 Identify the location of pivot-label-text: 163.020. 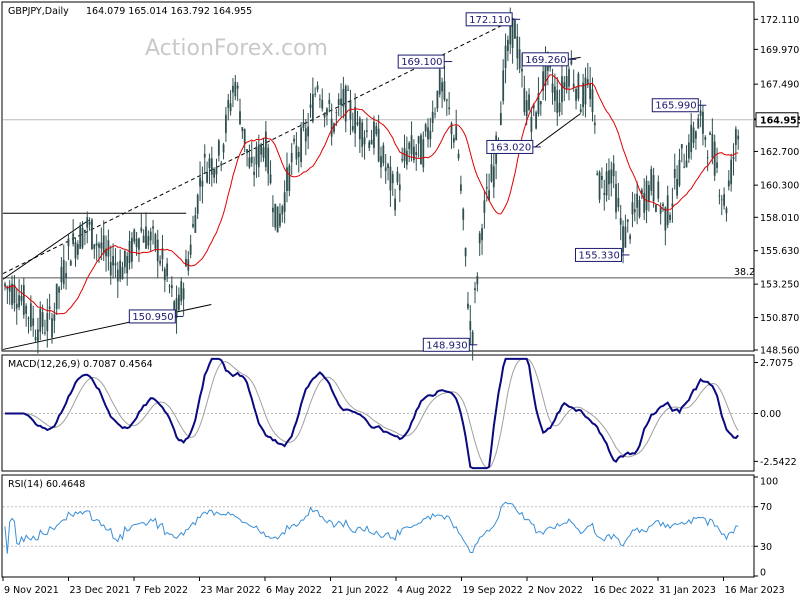
(510, 147).